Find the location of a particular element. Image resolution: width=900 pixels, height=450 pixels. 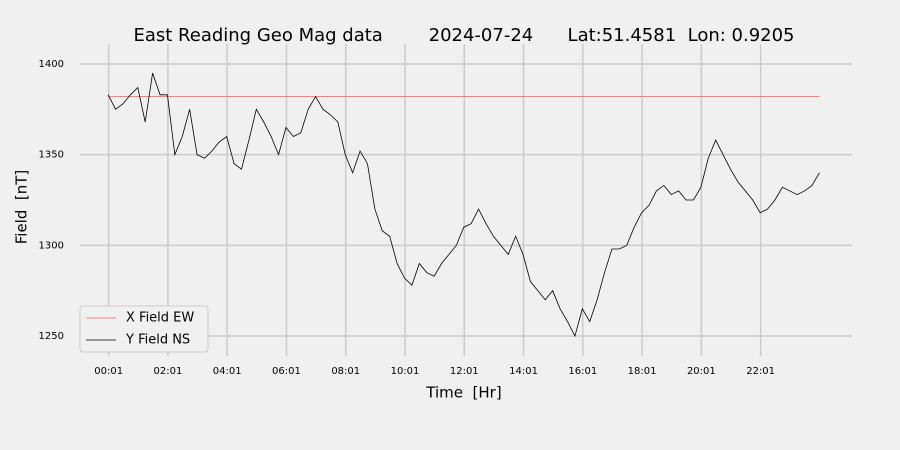

y-tick-label: 1350 is located at coordinates (51, 155).